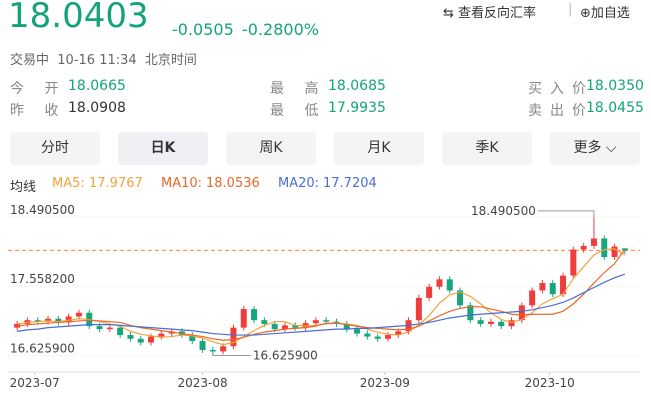 The height and width of the screenshot is (404, 651). I want to click on status-row: 交易中 10-16 11:34 北京时间, so click(103, 58).